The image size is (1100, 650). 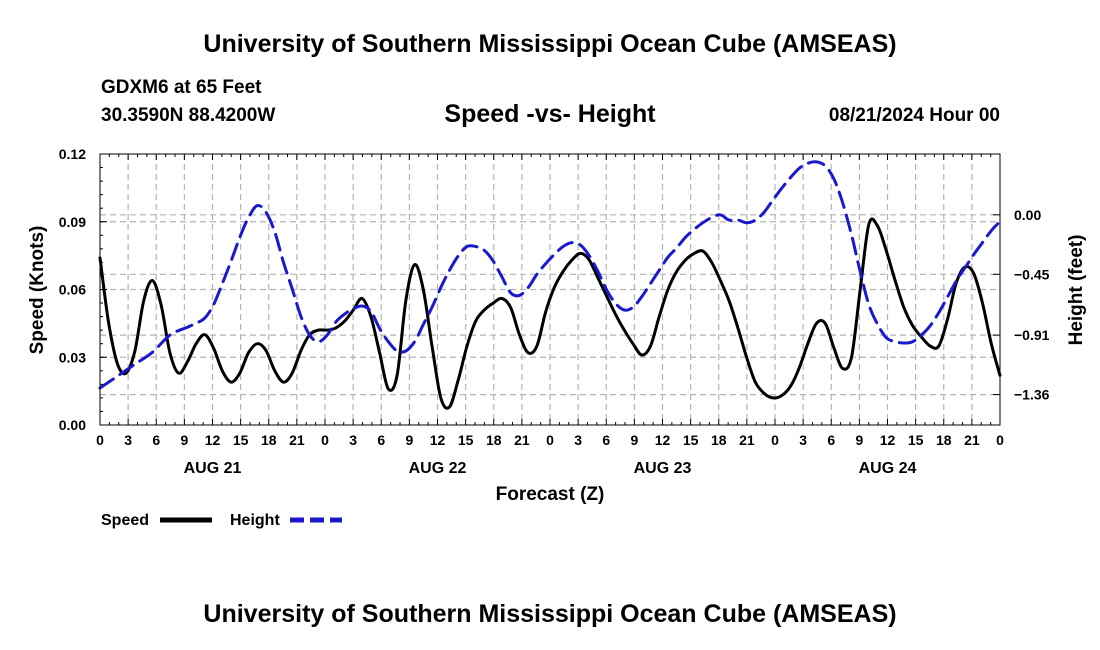 What do you see at coordinates (663, 468) in the screenshot?
I see `day-label: AUG 23` at bounding box center [663, 468].